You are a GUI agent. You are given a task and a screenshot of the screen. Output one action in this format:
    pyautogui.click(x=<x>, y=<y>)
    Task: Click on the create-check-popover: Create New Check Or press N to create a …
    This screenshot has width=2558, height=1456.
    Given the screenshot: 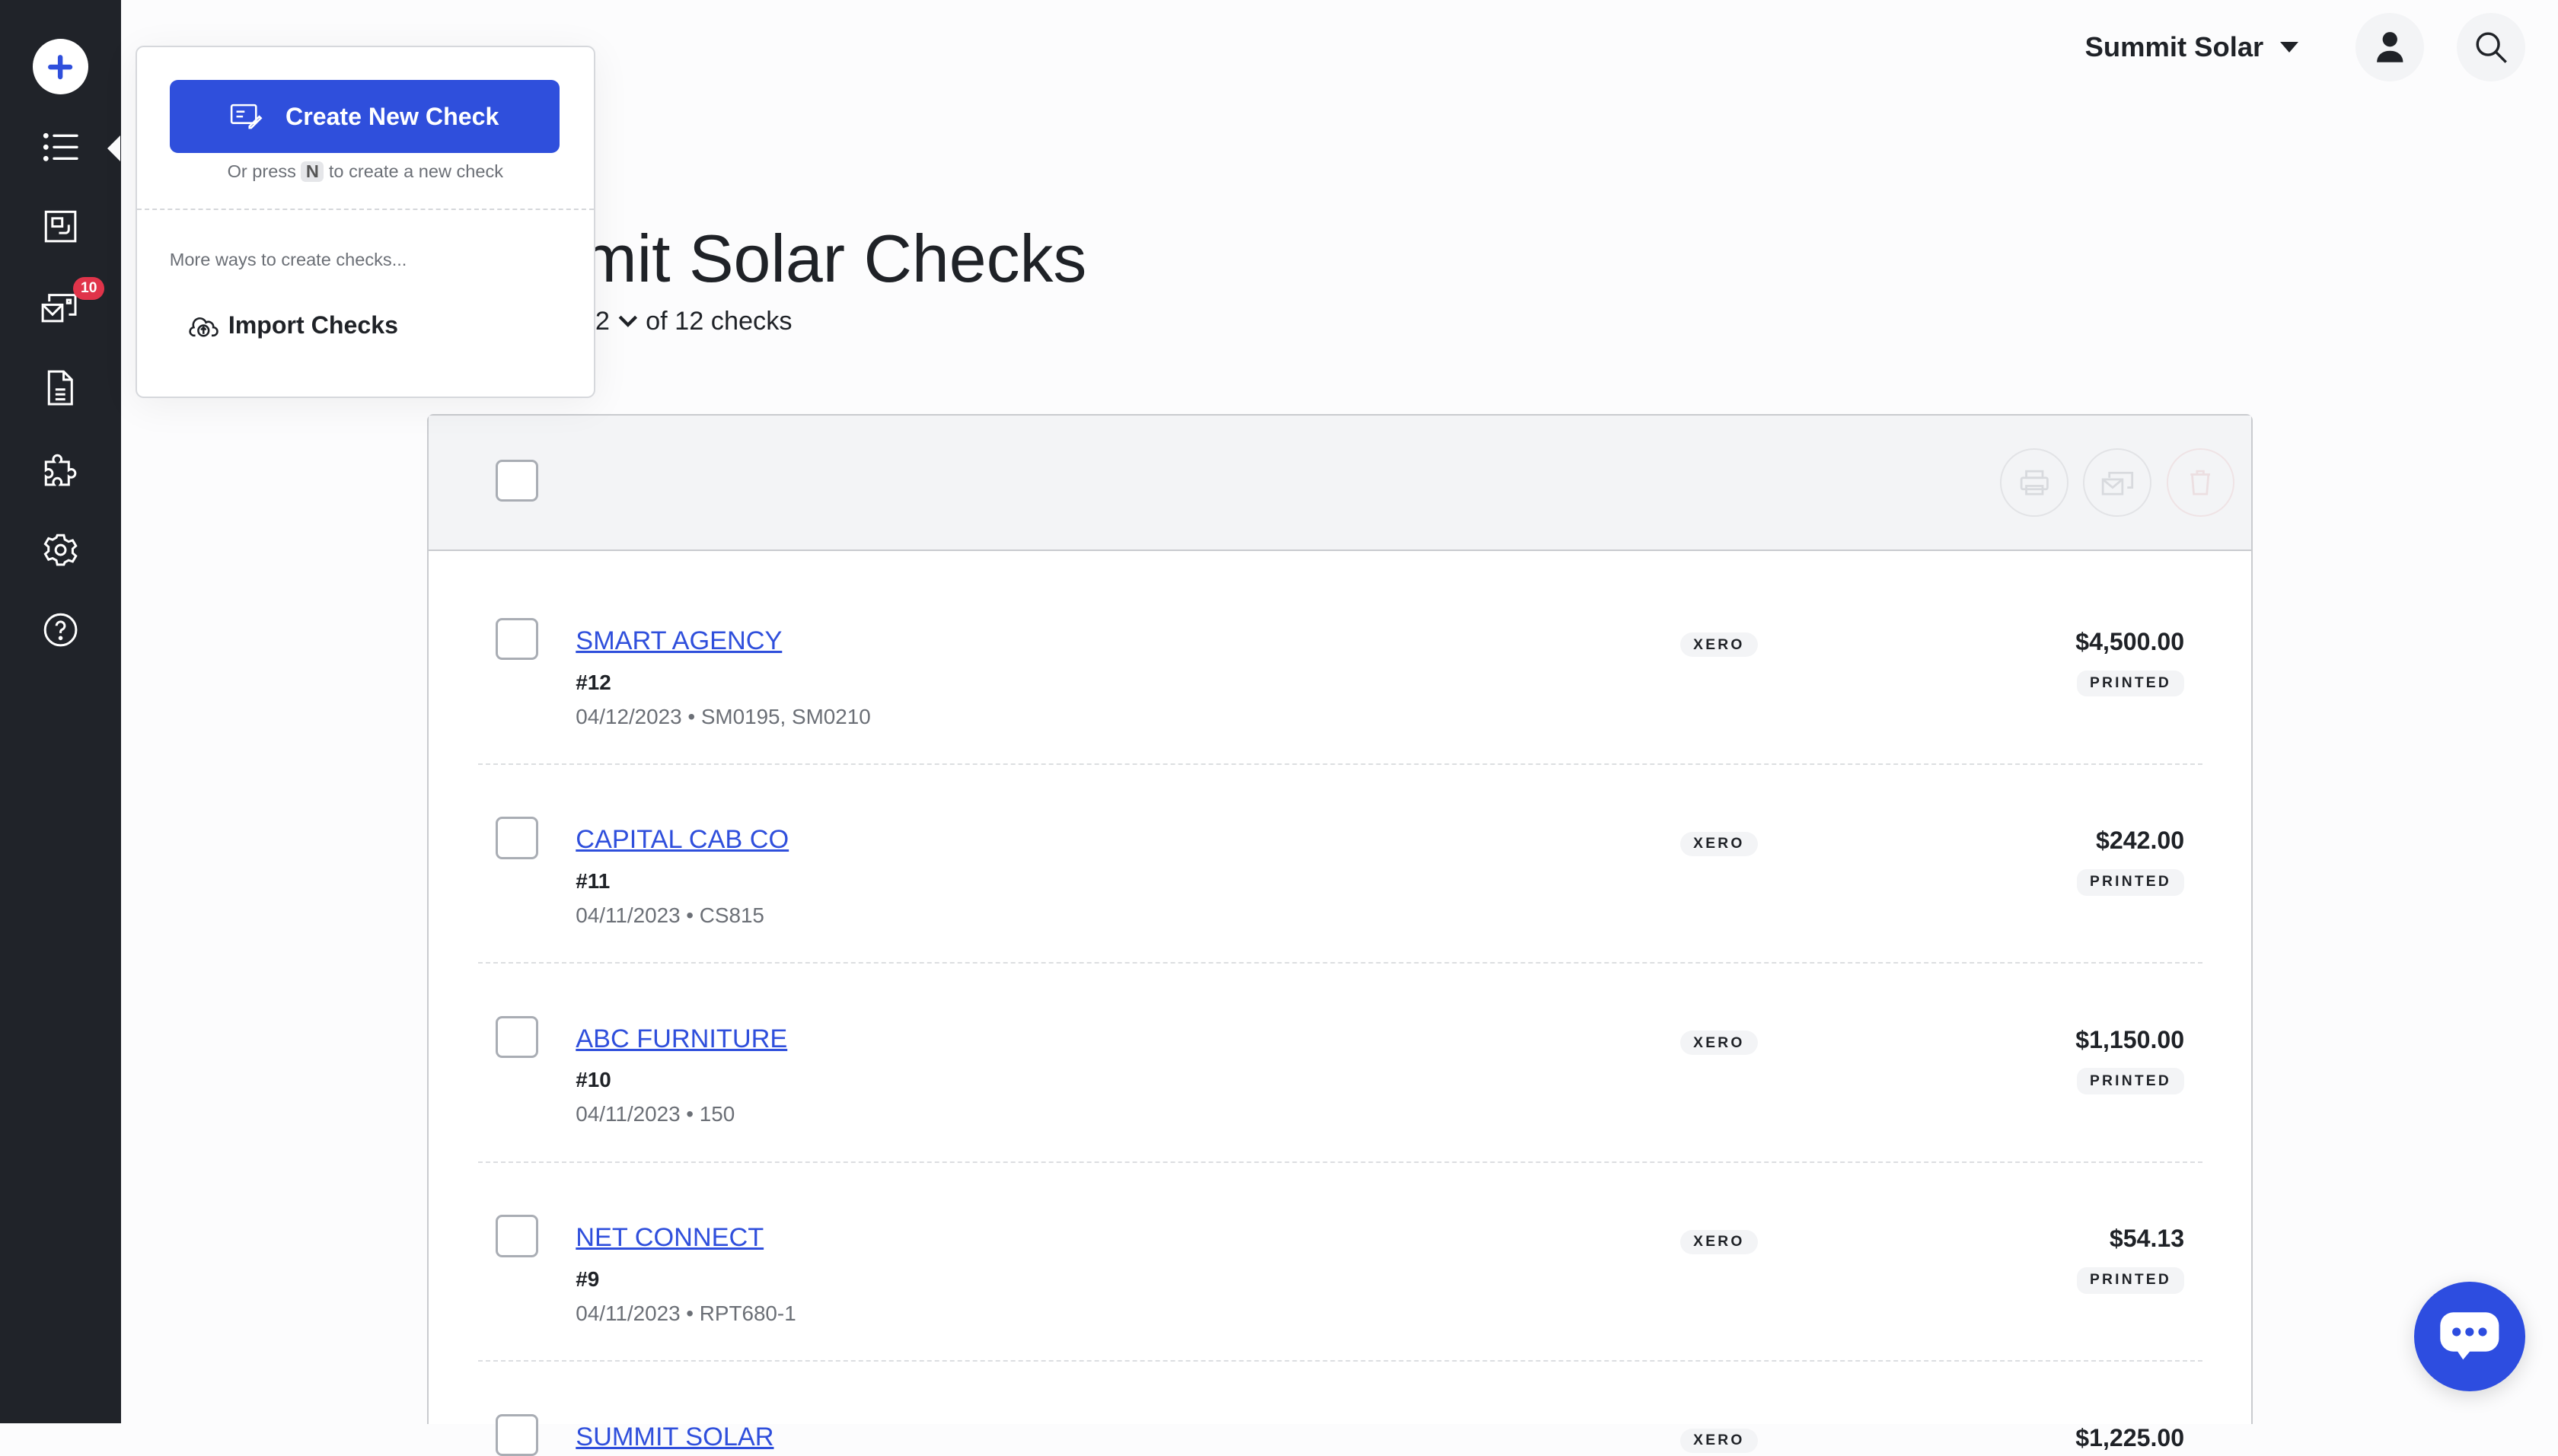 What is the action you would take?
    pyautogui.click(x=365, y=221)
    